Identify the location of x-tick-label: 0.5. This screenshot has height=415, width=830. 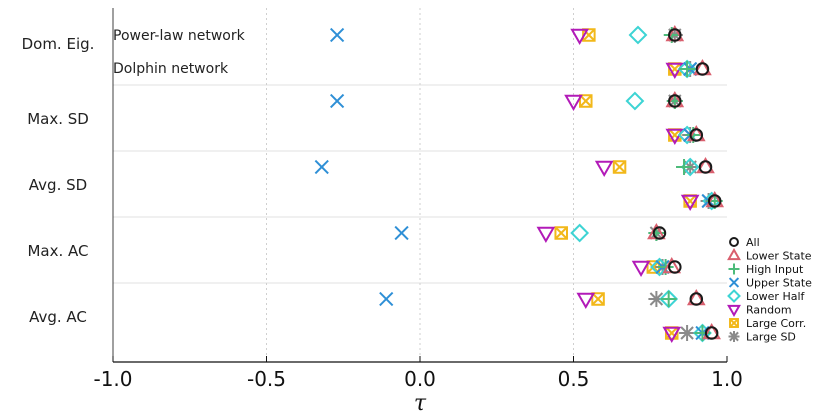
(574, 379).